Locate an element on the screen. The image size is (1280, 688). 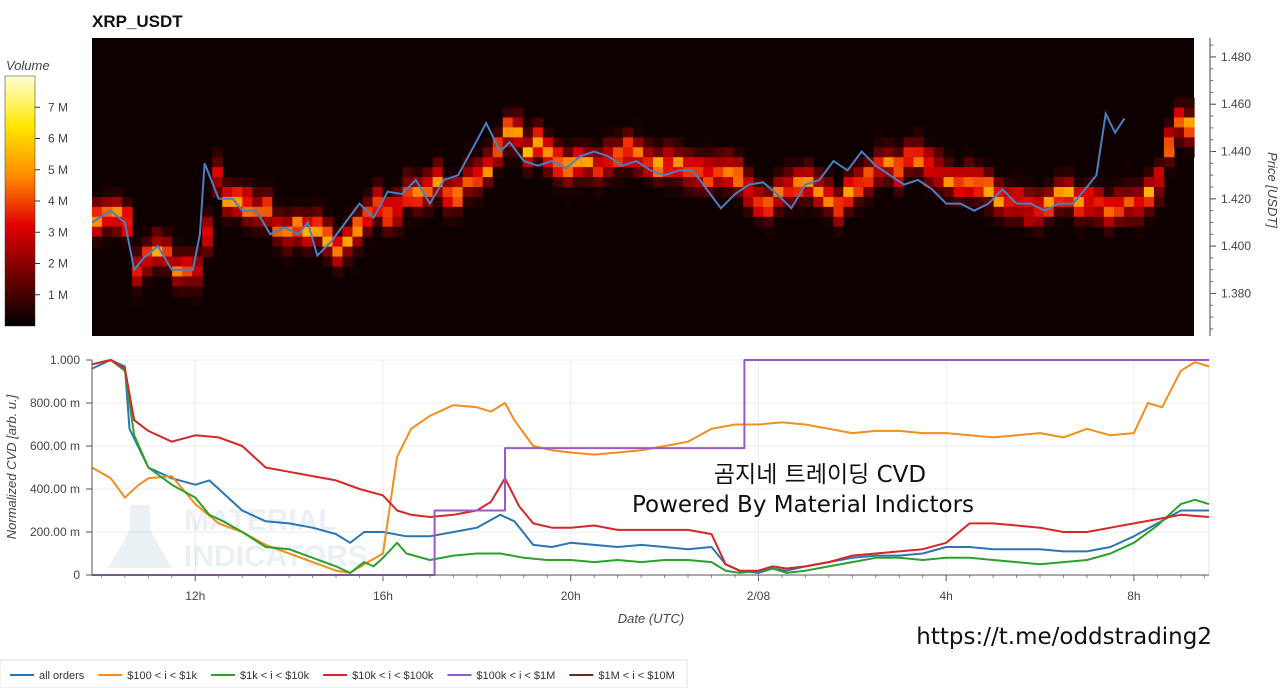
telegram-url: https://t.me/oddstrading2 is located at coordinates (1064, 637).